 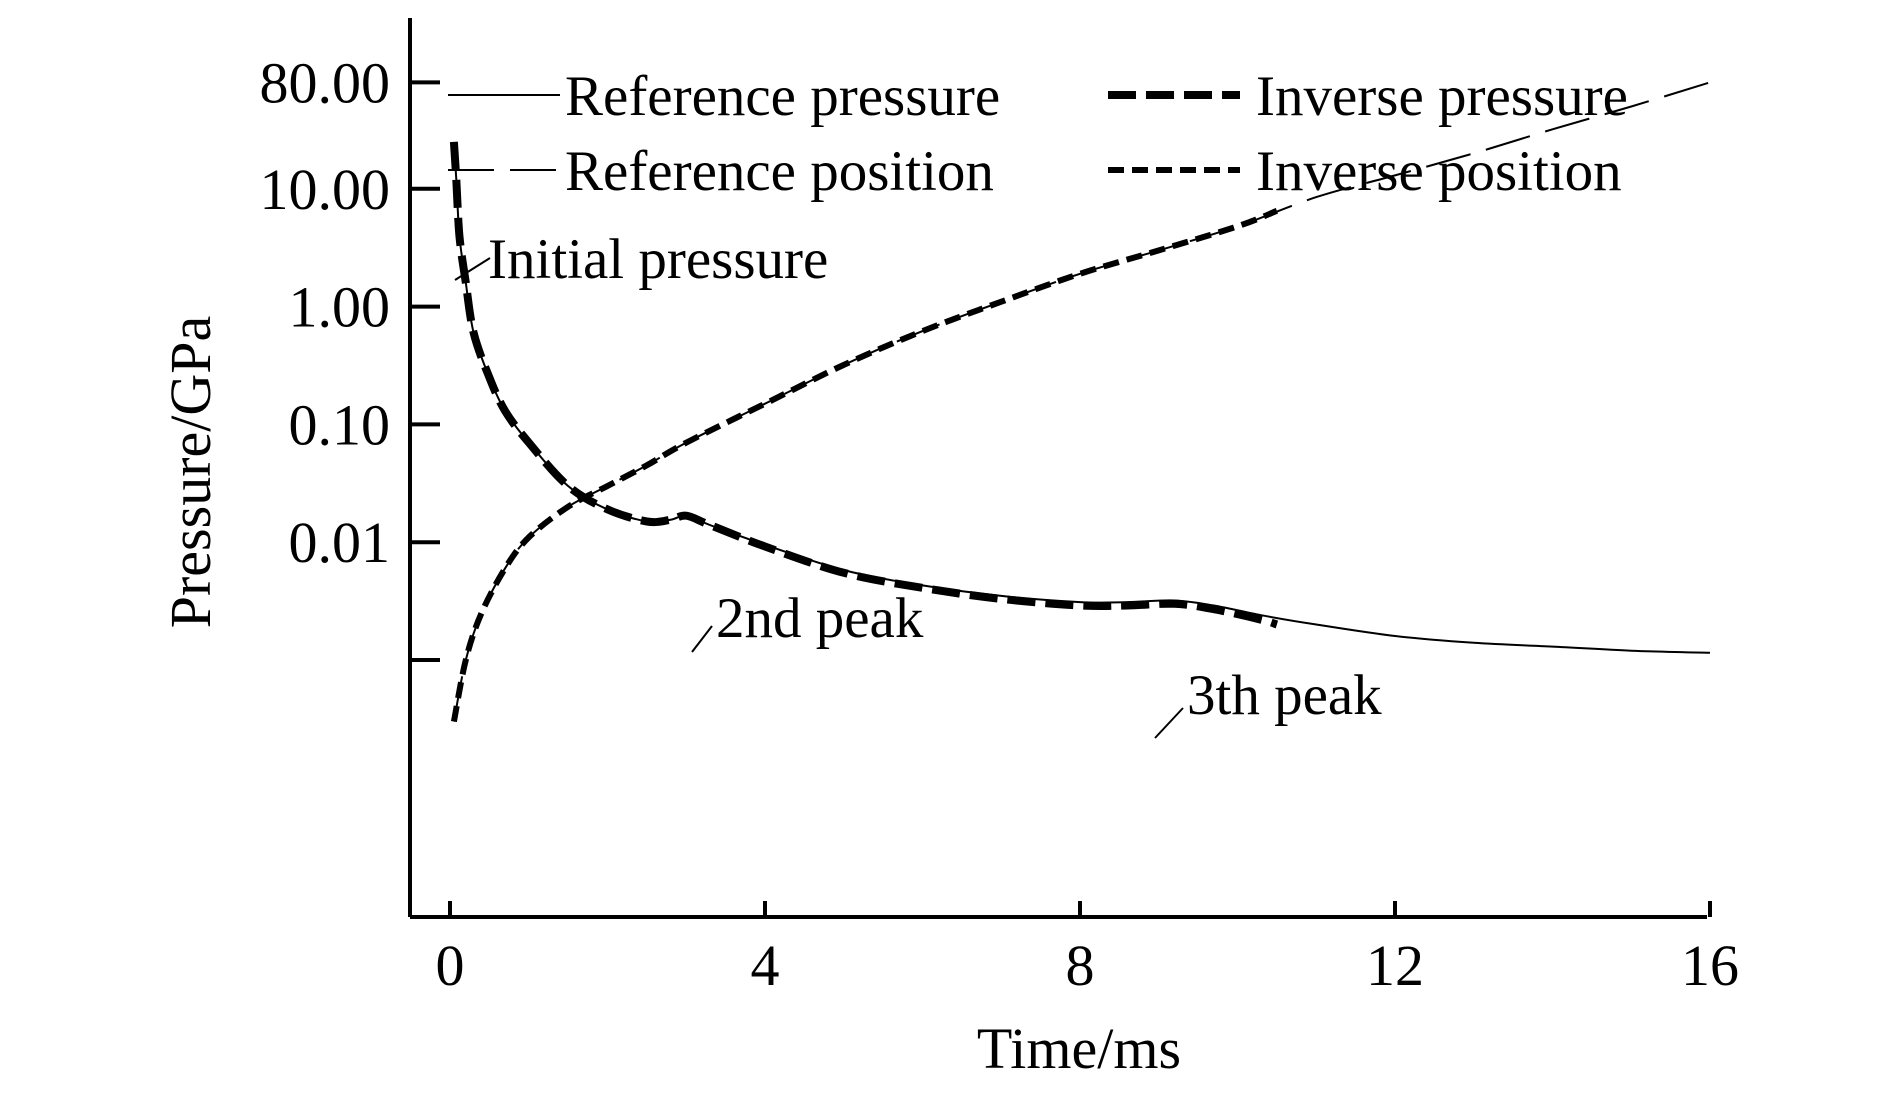 What do you see at coordinates (340, 307) in the screenshot?
I see `y-tick-label-2: 1.00` at bounding box center [340, 307].